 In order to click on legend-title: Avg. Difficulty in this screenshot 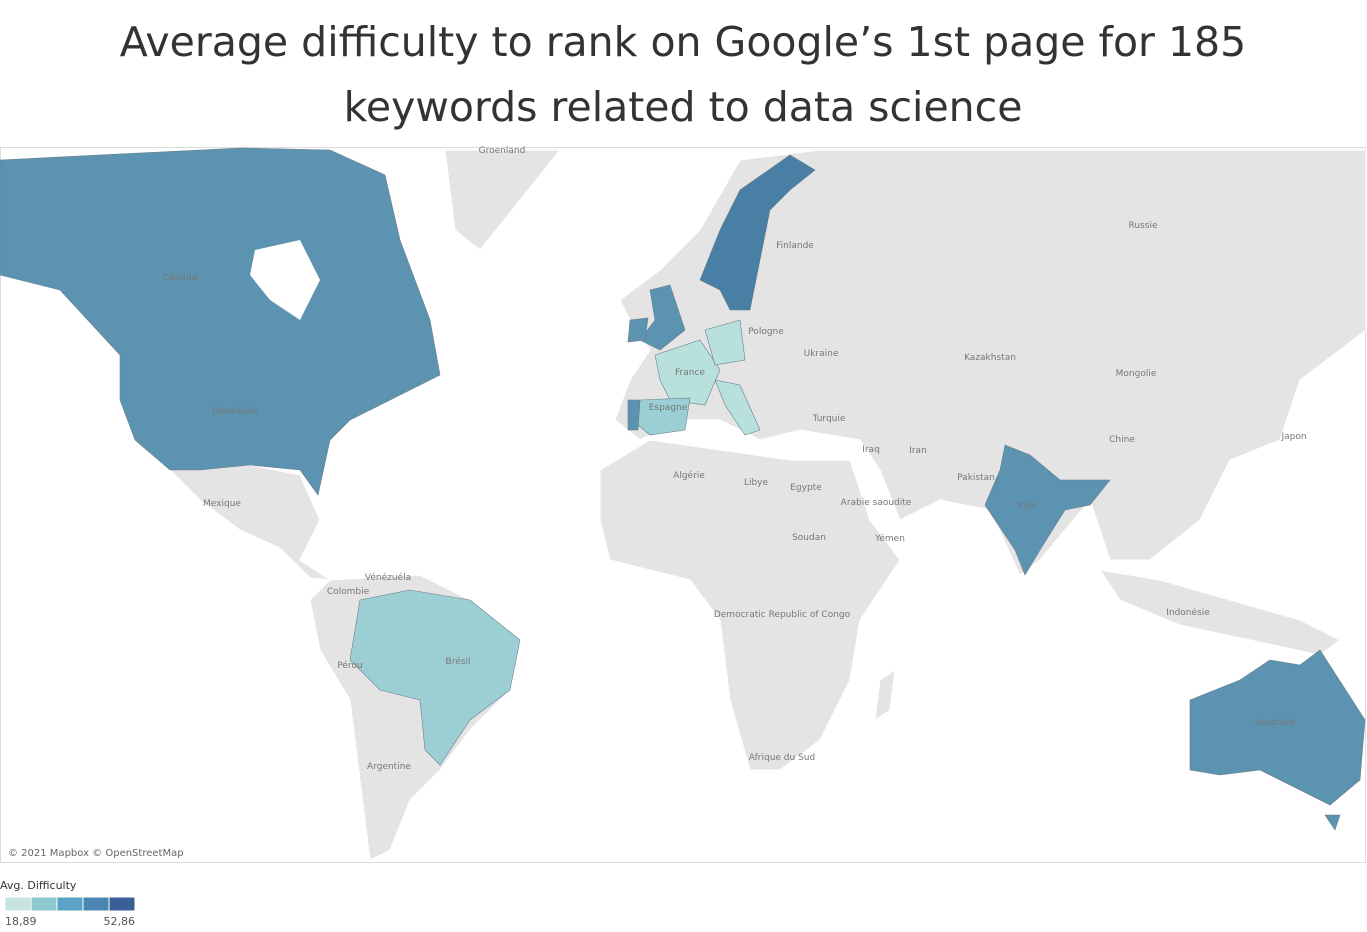, I will do `click(38, 885)`.